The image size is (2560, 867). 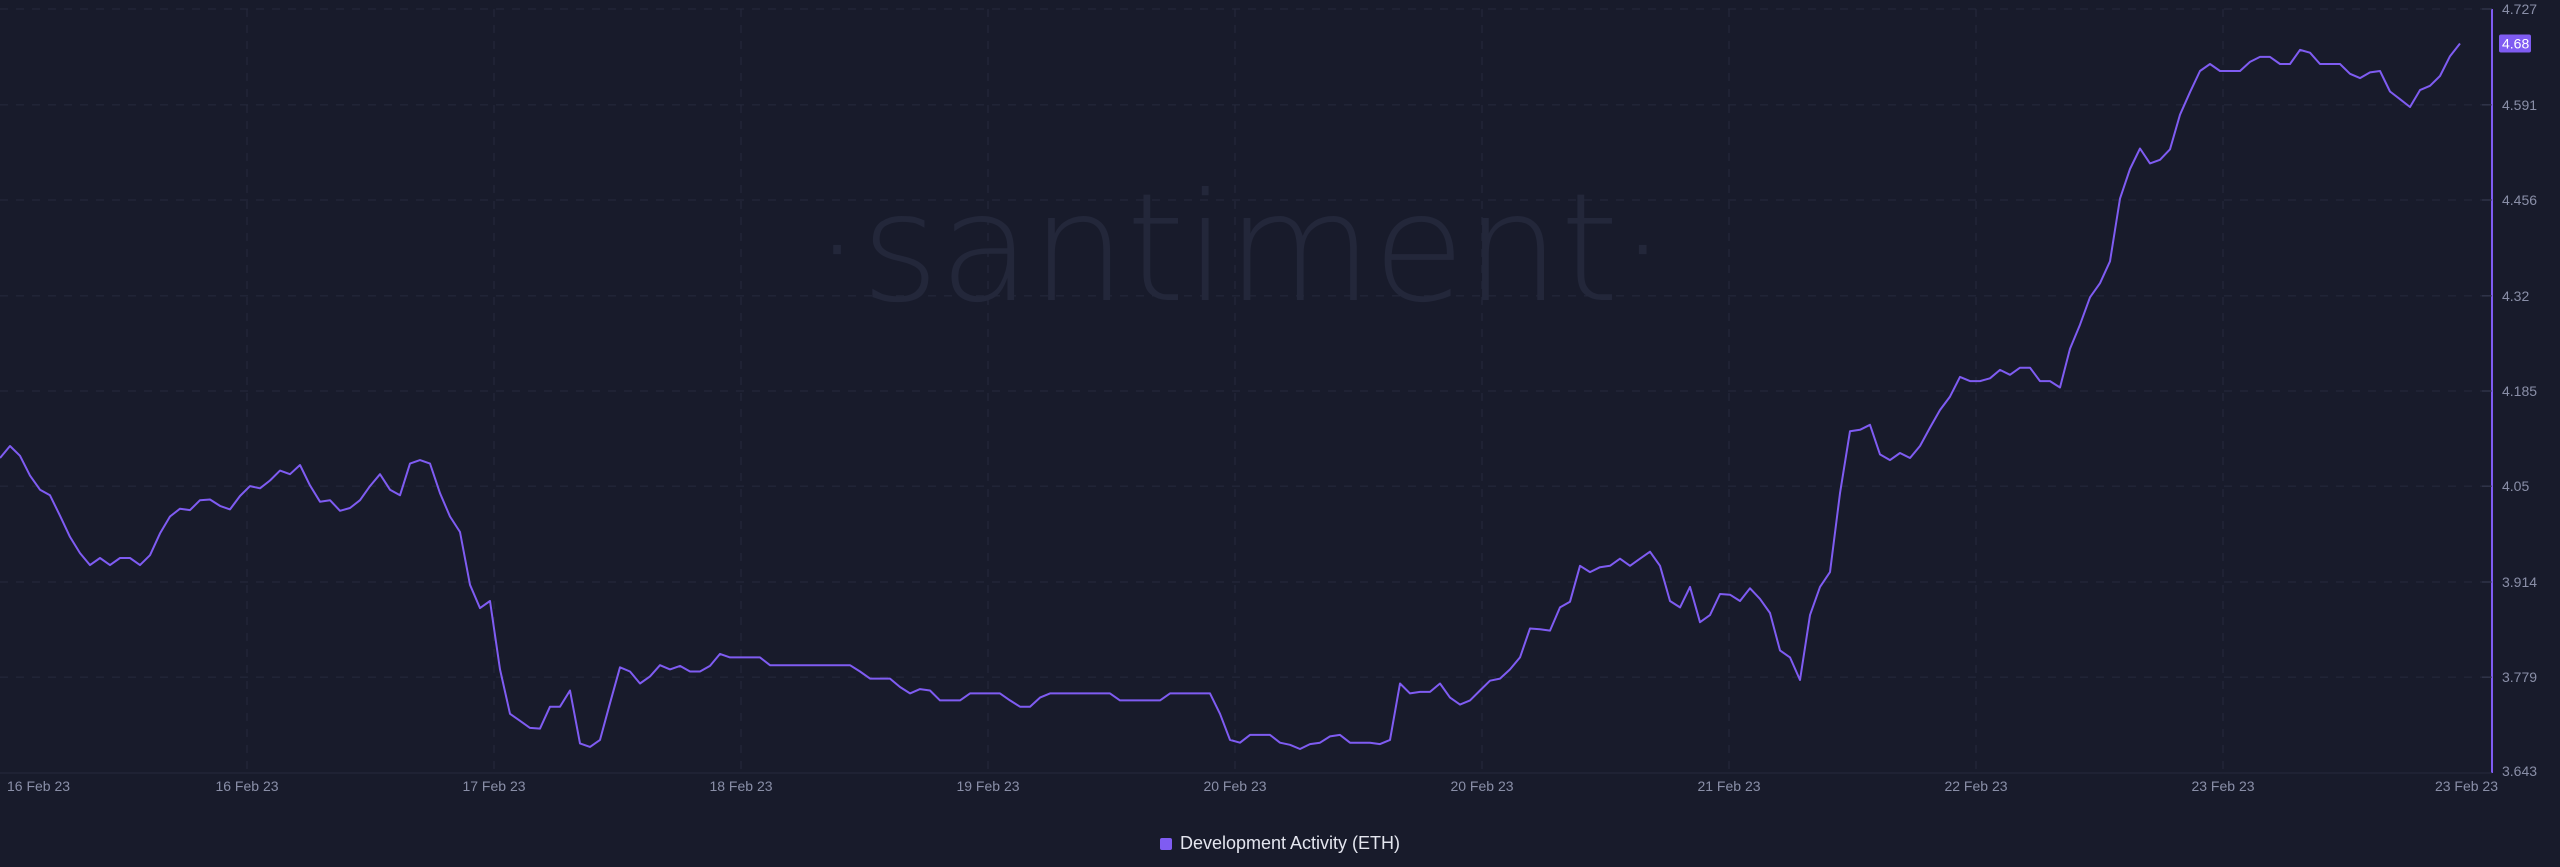 What do you see at coordinates (2519, 391) in the screenshot?
I see `y-tick-label: 4.185` at bounding box center [2519, 391].